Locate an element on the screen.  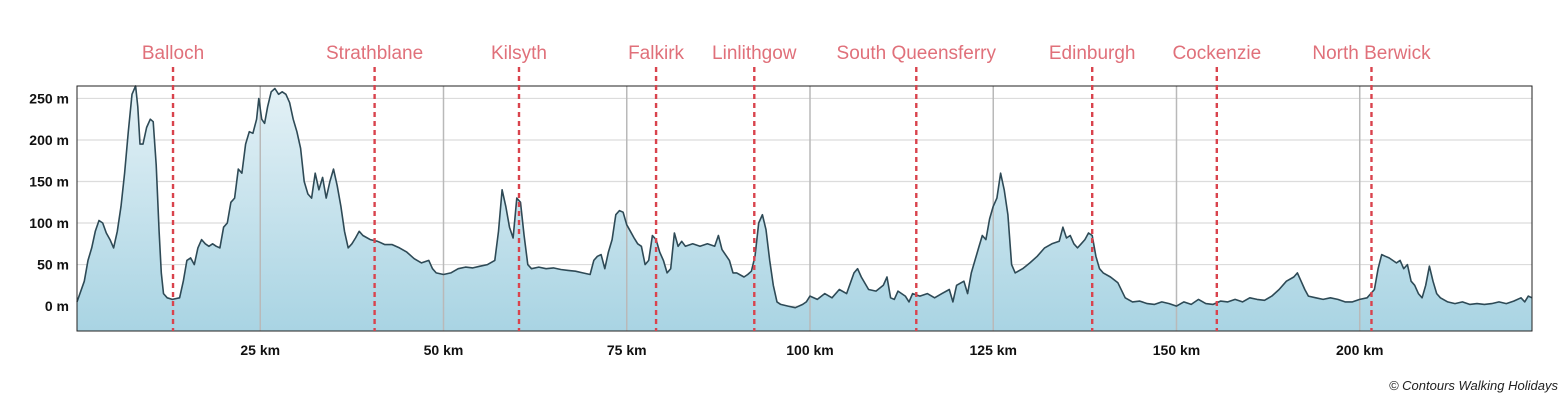
town-label: Balloch is located at coordinates (173, 53).